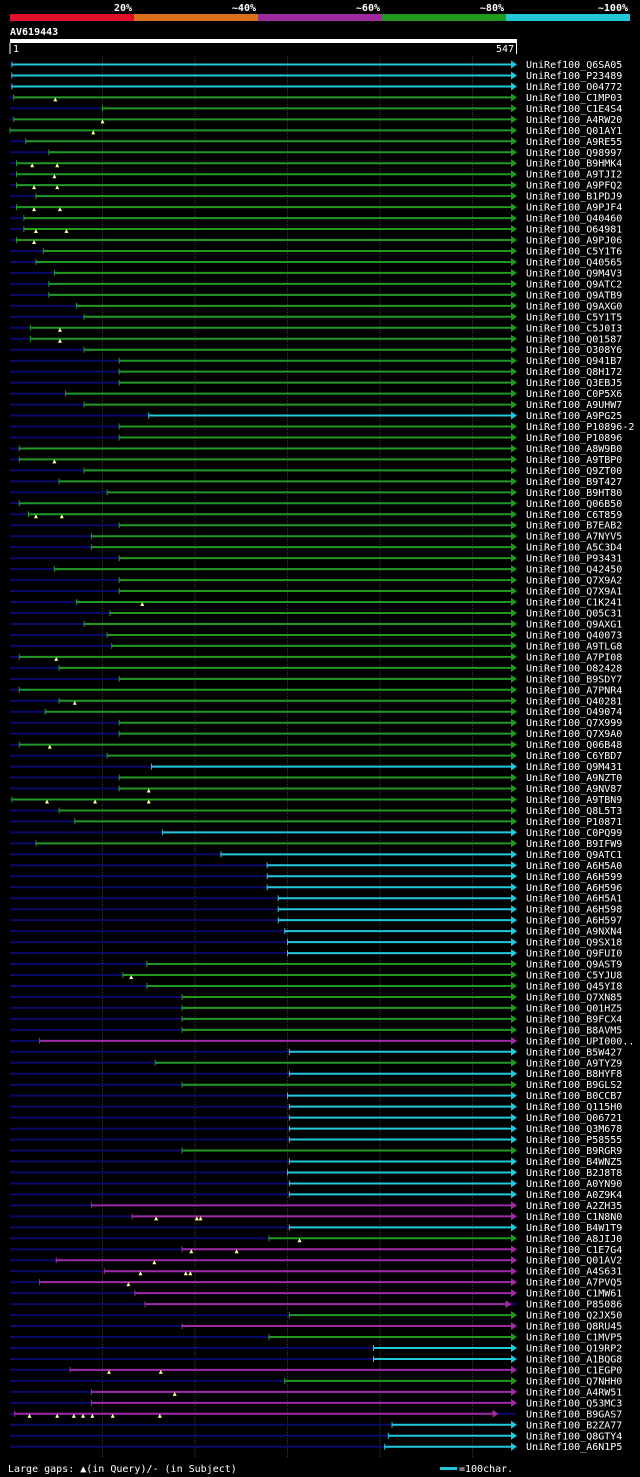  I want to click on hit-label: UniRef100_O49074, so click(574, 712).